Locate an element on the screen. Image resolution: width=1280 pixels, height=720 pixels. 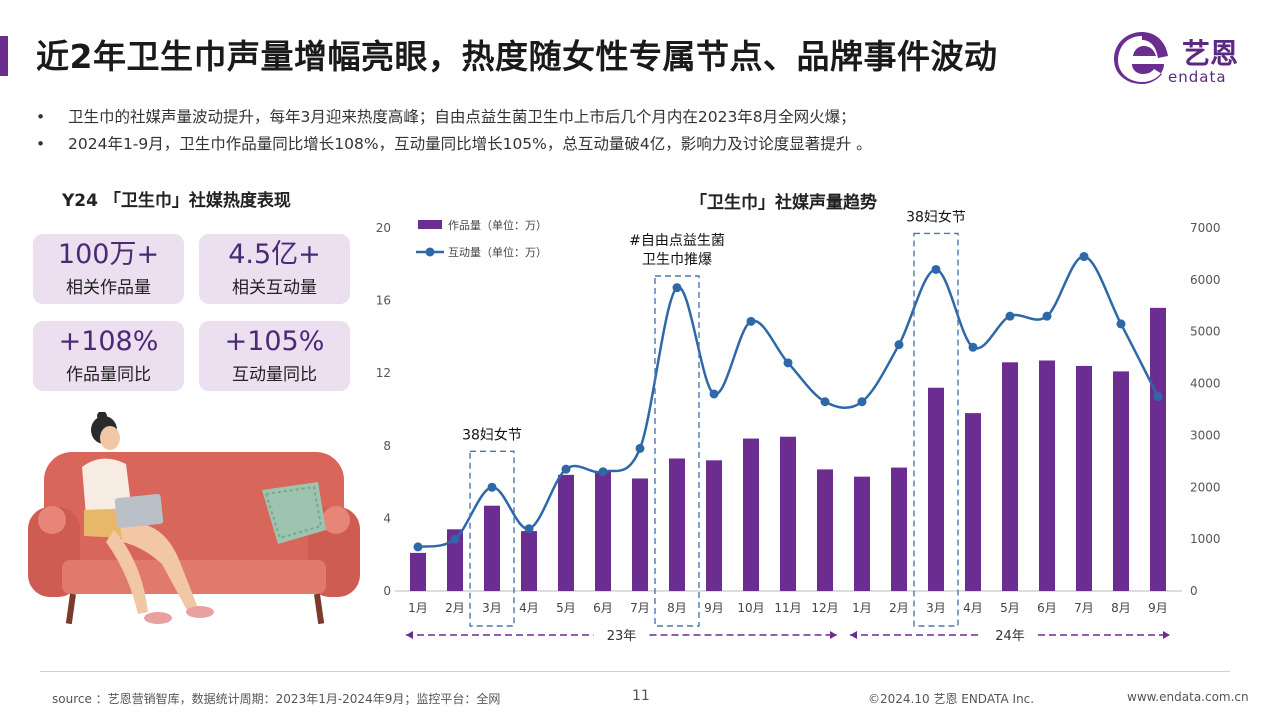
kpi-value: +108% is located at coordinates (108, 341).